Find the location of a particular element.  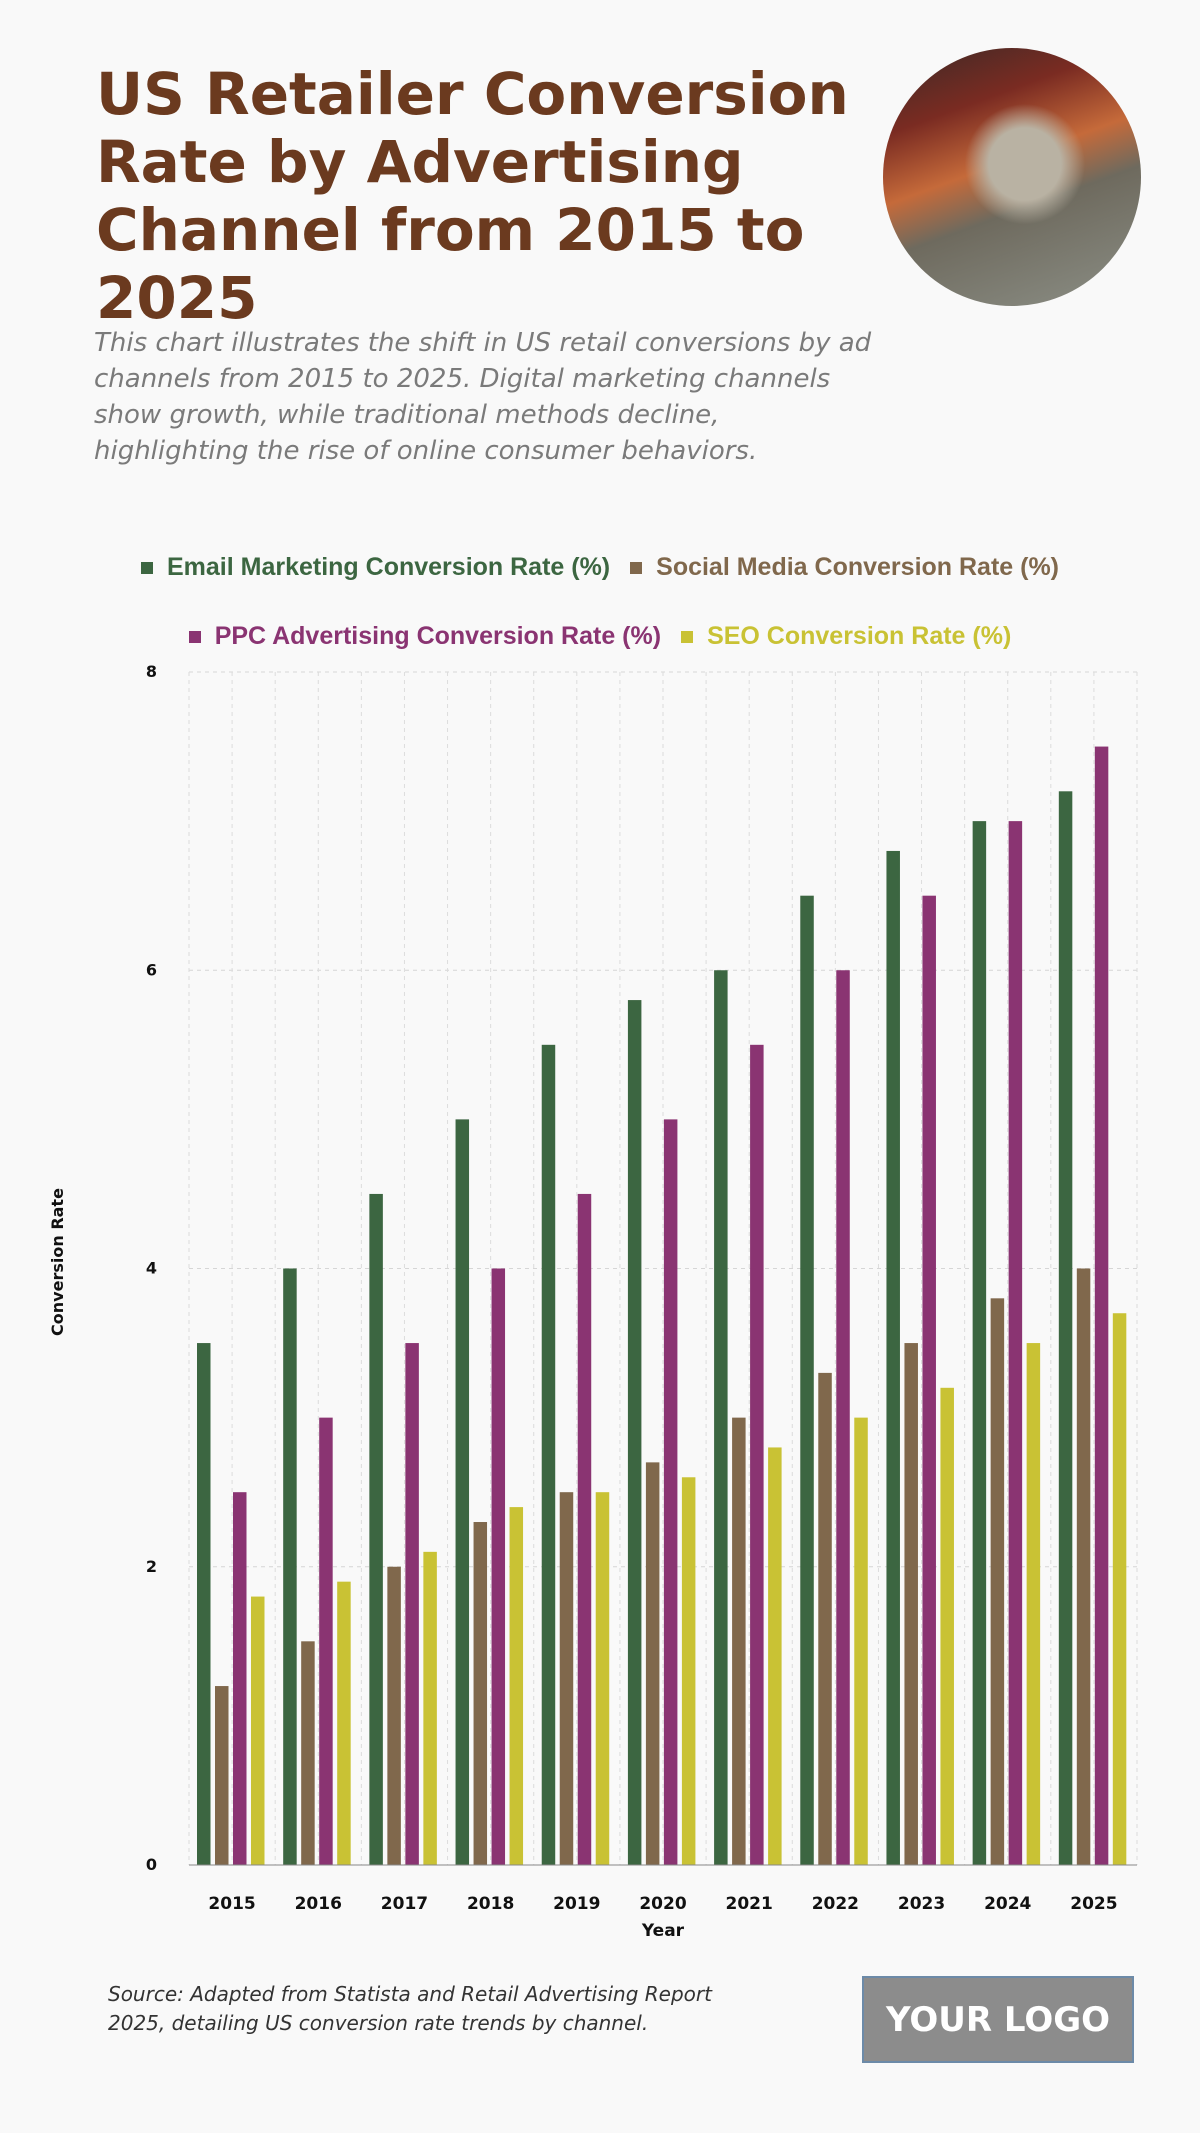

y-tick-label: 0 is located at coordinates (151, 1864).